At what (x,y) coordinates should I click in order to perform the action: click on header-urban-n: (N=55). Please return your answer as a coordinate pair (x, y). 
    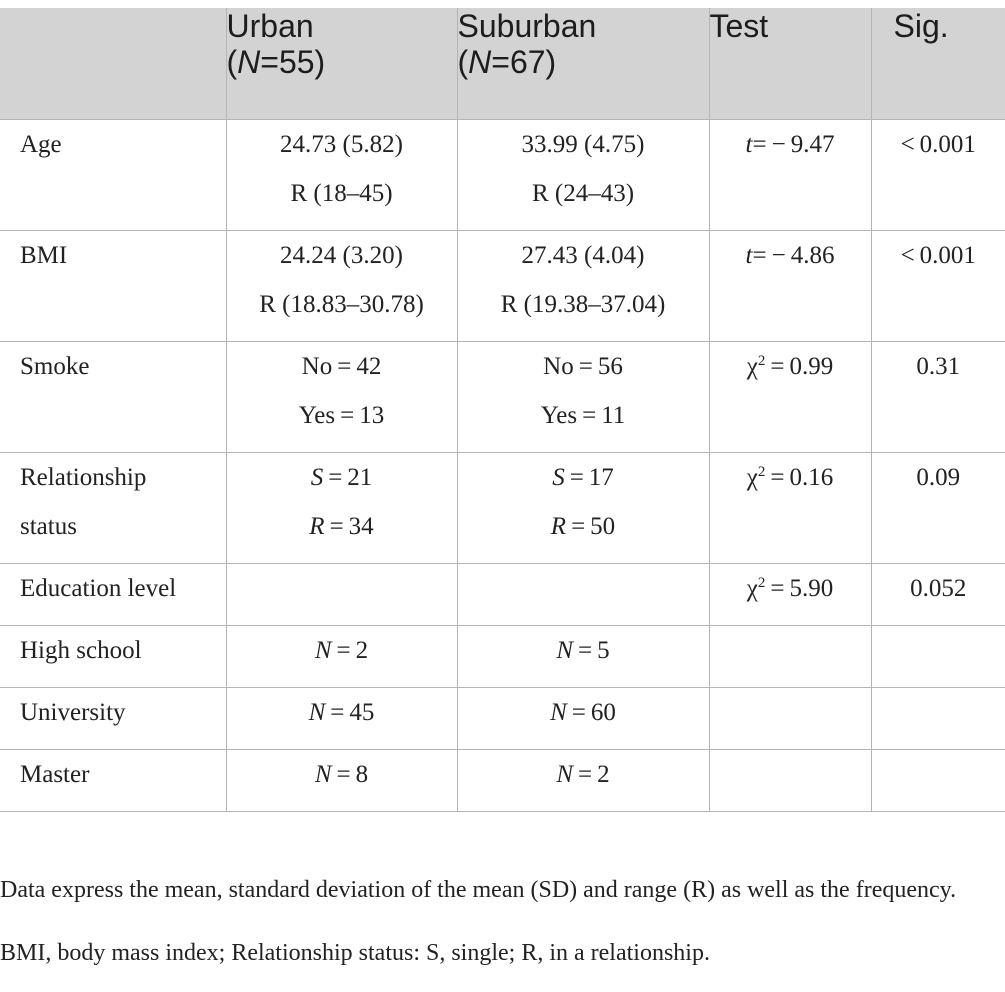
    Looking at the image, I should click on (276, 62).